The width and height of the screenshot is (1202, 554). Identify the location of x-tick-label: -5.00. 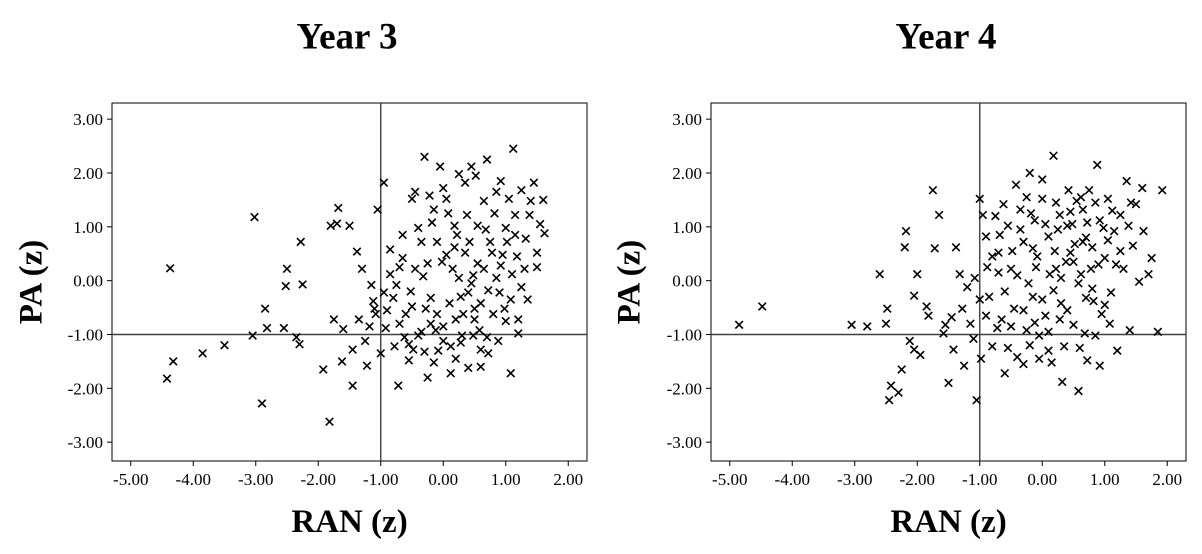
(130, 479).